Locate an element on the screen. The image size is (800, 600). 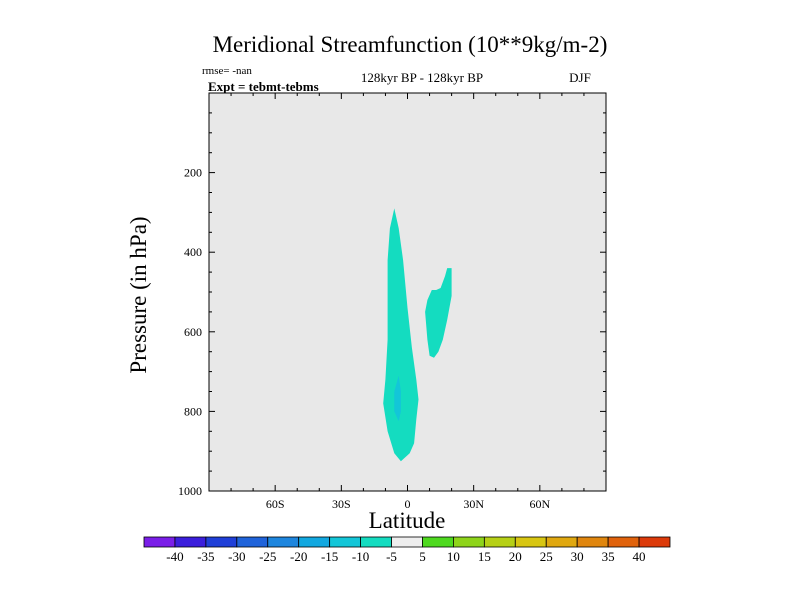
contour-region-northern-cell is located at coordinates (438, 313).